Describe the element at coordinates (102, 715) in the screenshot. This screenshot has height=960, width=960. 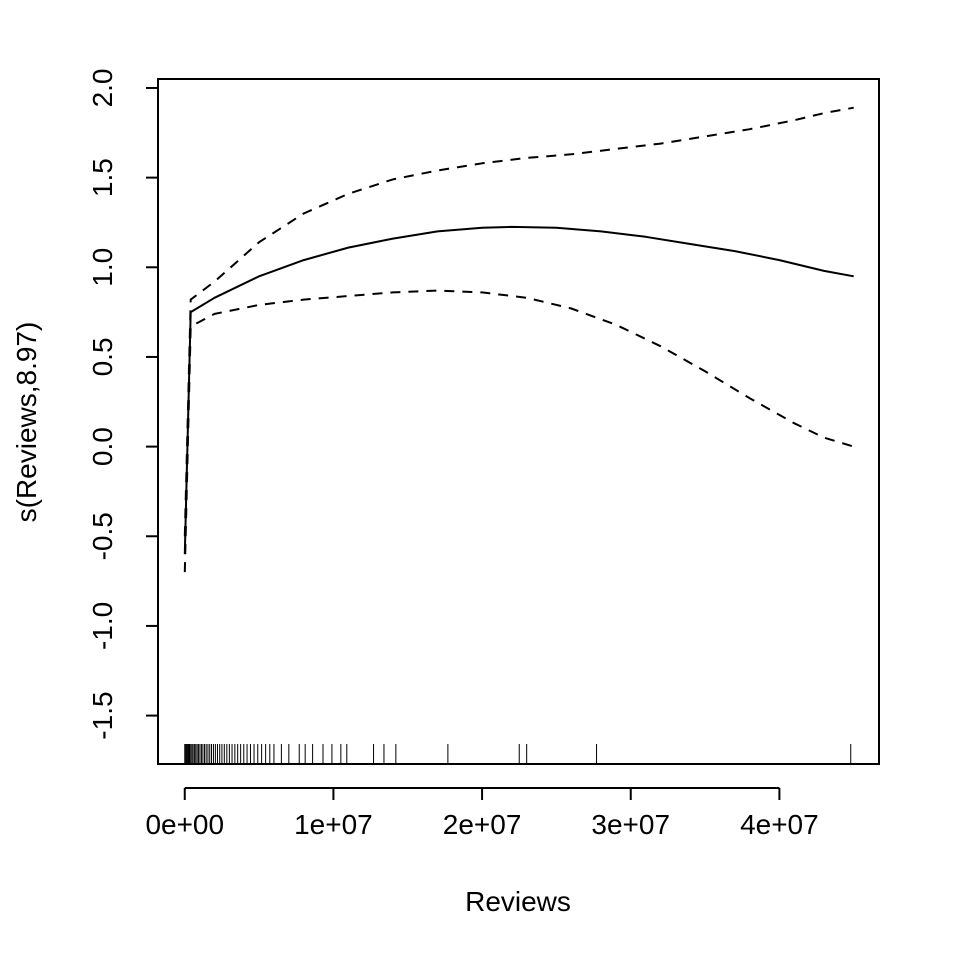
I see `y-tick-label: -1.5` at that location.